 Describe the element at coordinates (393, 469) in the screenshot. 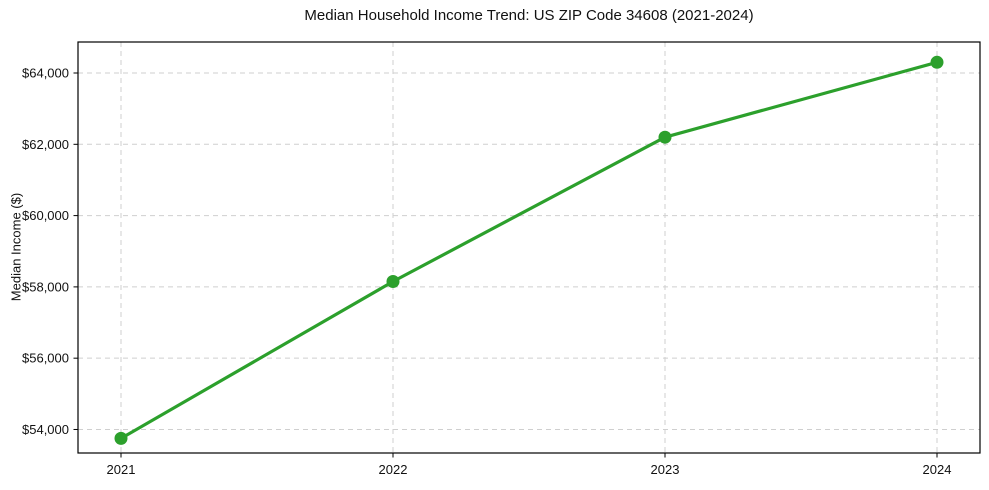

I see `x-tick-label: 2022` at that location.